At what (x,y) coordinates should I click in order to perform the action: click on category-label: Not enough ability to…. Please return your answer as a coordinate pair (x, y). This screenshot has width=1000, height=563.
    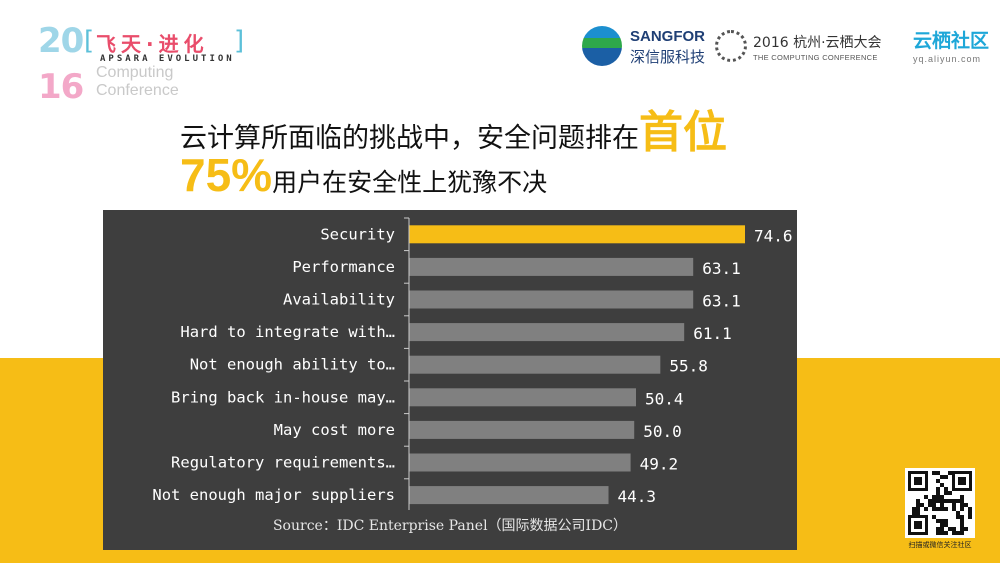
    Looking at the image, I should click on (292, 365).